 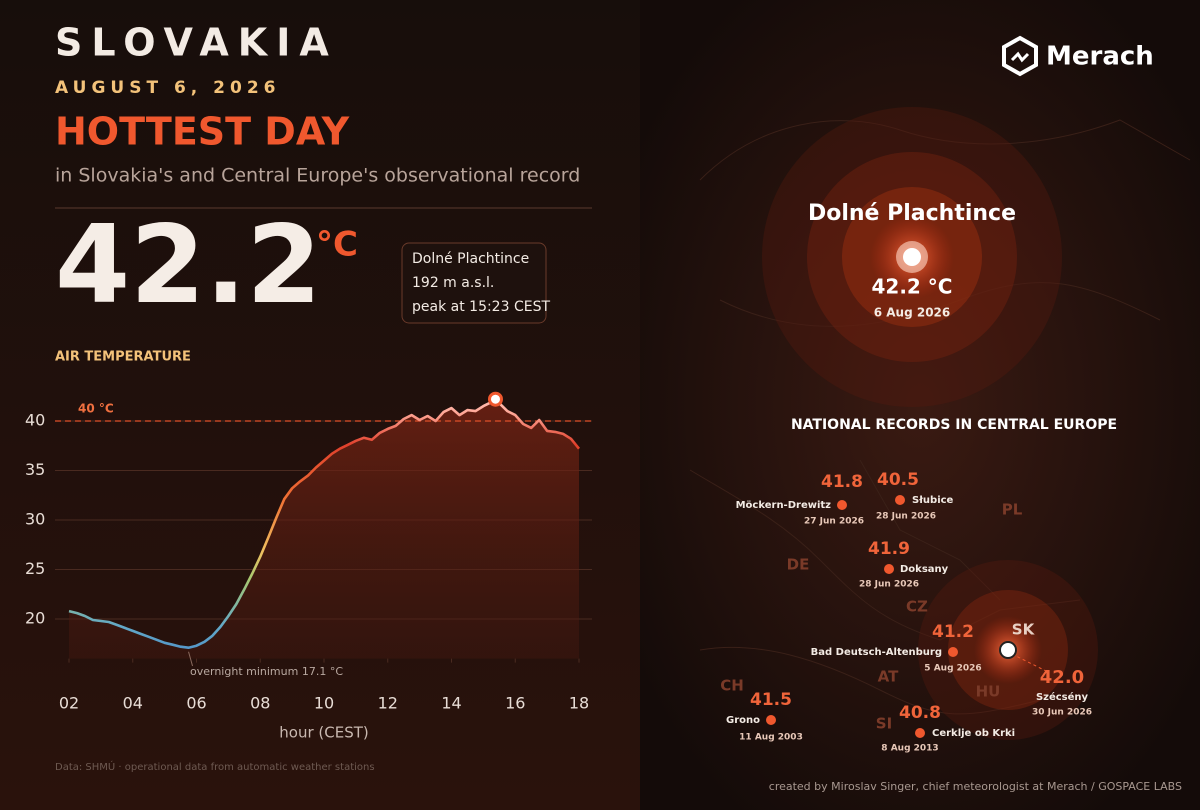 I want to click on y-tick-label: 25, so click(x=35, y=568).